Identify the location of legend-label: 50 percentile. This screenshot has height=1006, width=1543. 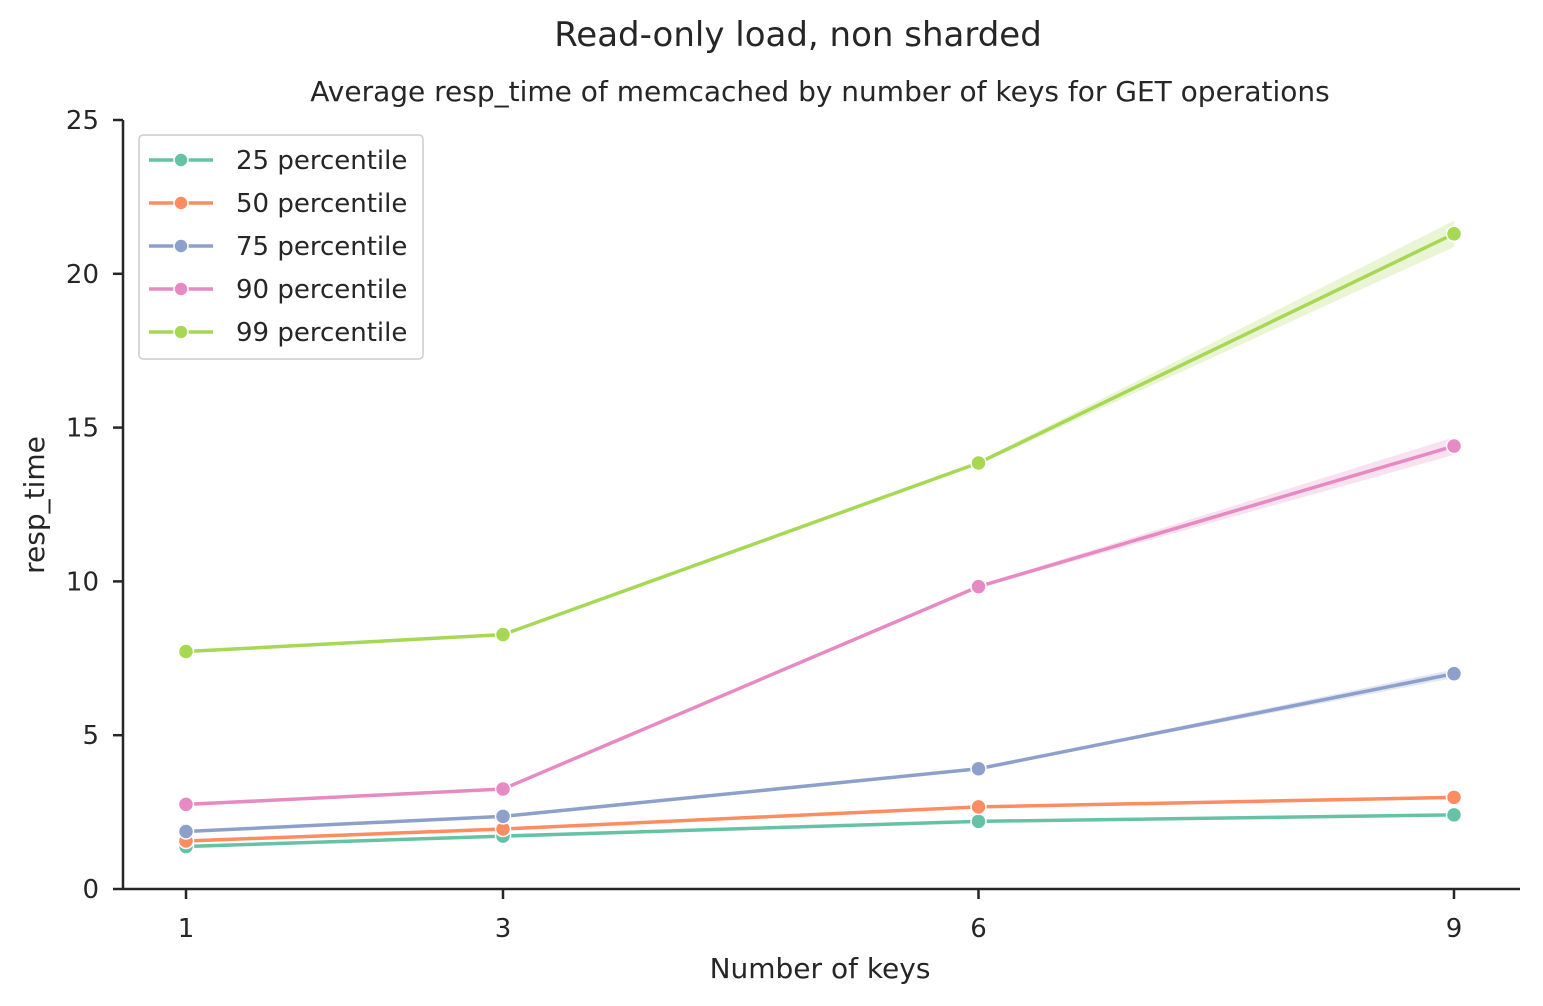
(321, 204).